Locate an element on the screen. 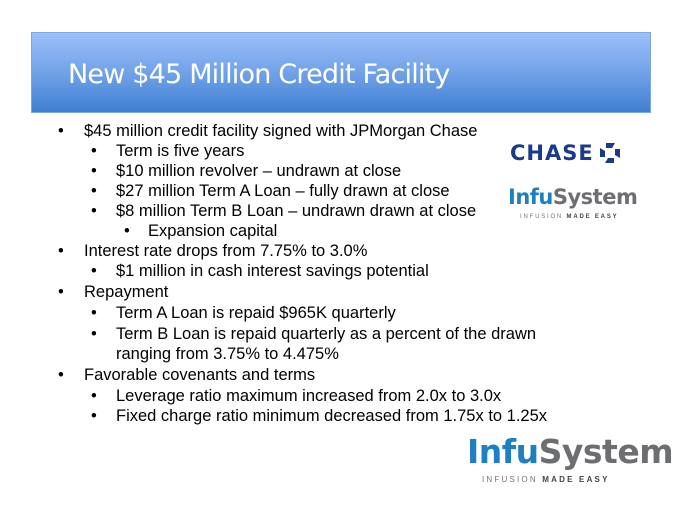 Image resolution: width=680 pixels, height=525 pixels. chase-logo: CHASE is located at coordinates (565, 153).